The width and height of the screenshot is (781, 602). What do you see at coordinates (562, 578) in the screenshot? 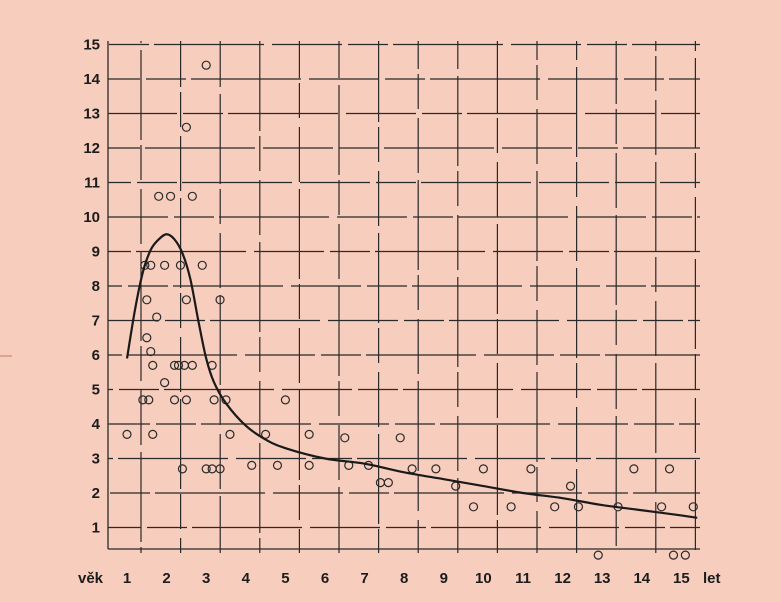
I see `x-tick-label: 12` at bounding box center [562, 578].